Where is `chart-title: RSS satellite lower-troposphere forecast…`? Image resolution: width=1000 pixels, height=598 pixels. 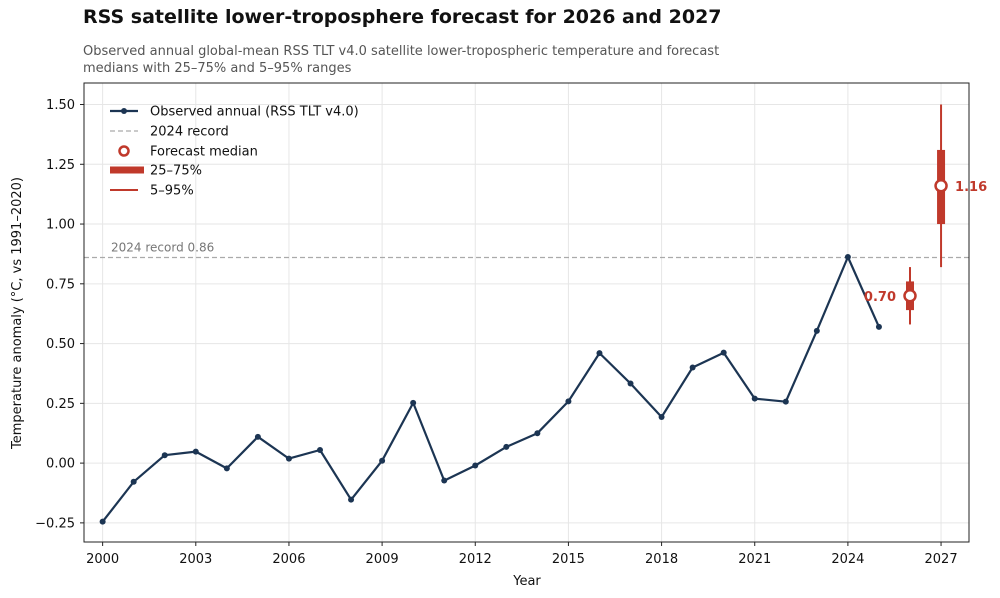 chart-title: RSS satellite lower-troposphere forecast… is located at coordinates (402, 17).